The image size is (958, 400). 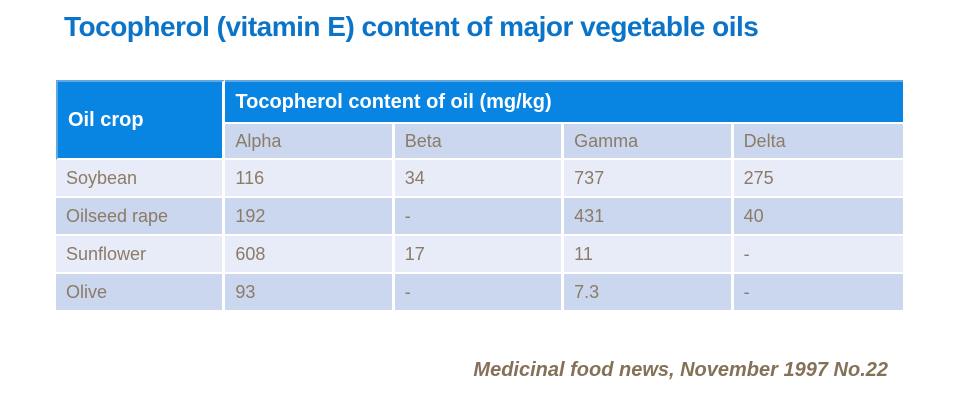 I want to click on table-row-sunflower: Sunflower 608 17 11 -, so click(x=479, y=255).